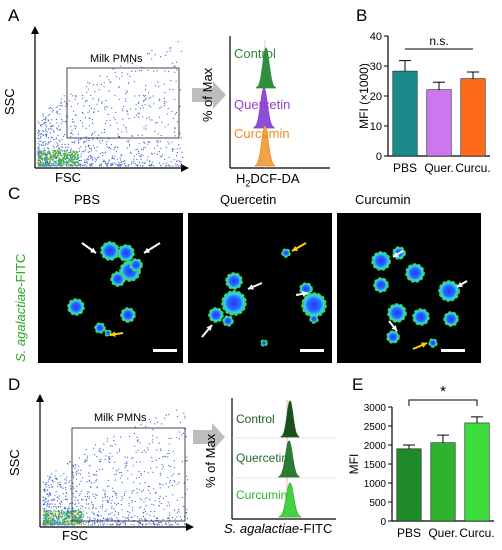 Image resolution: width=502 pixels, height=550 pixels. I want to click on y-axis-label: MFI (×1000), so click(364, 96).